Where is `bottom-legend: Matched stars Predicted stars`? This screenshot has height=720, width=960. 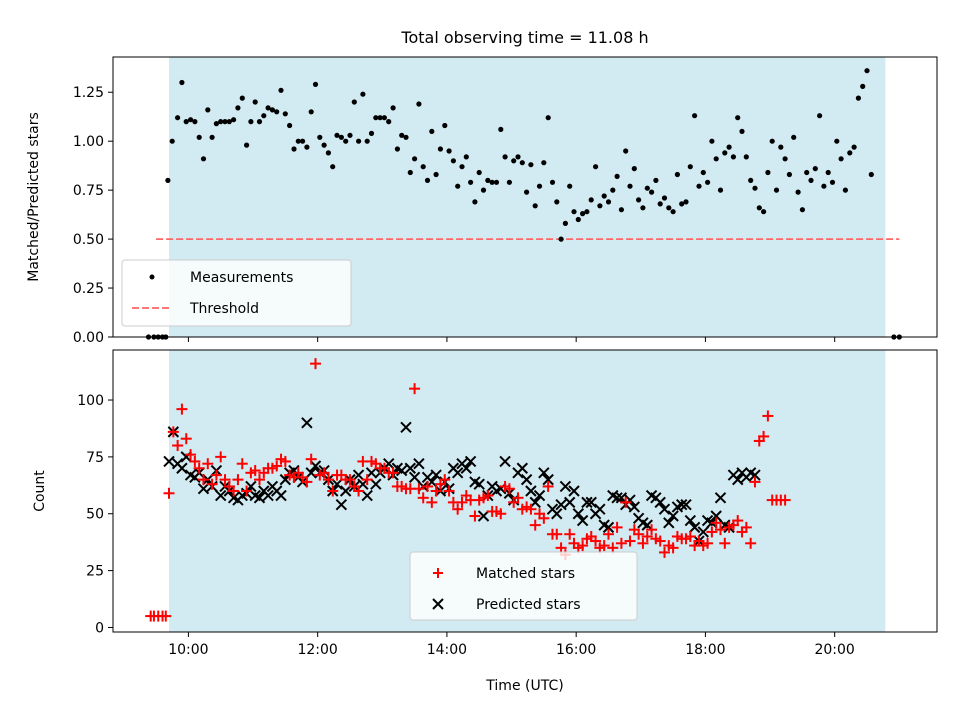
bottom-legend: Matched stars Predicted stars is located at coordinates (523, 586).